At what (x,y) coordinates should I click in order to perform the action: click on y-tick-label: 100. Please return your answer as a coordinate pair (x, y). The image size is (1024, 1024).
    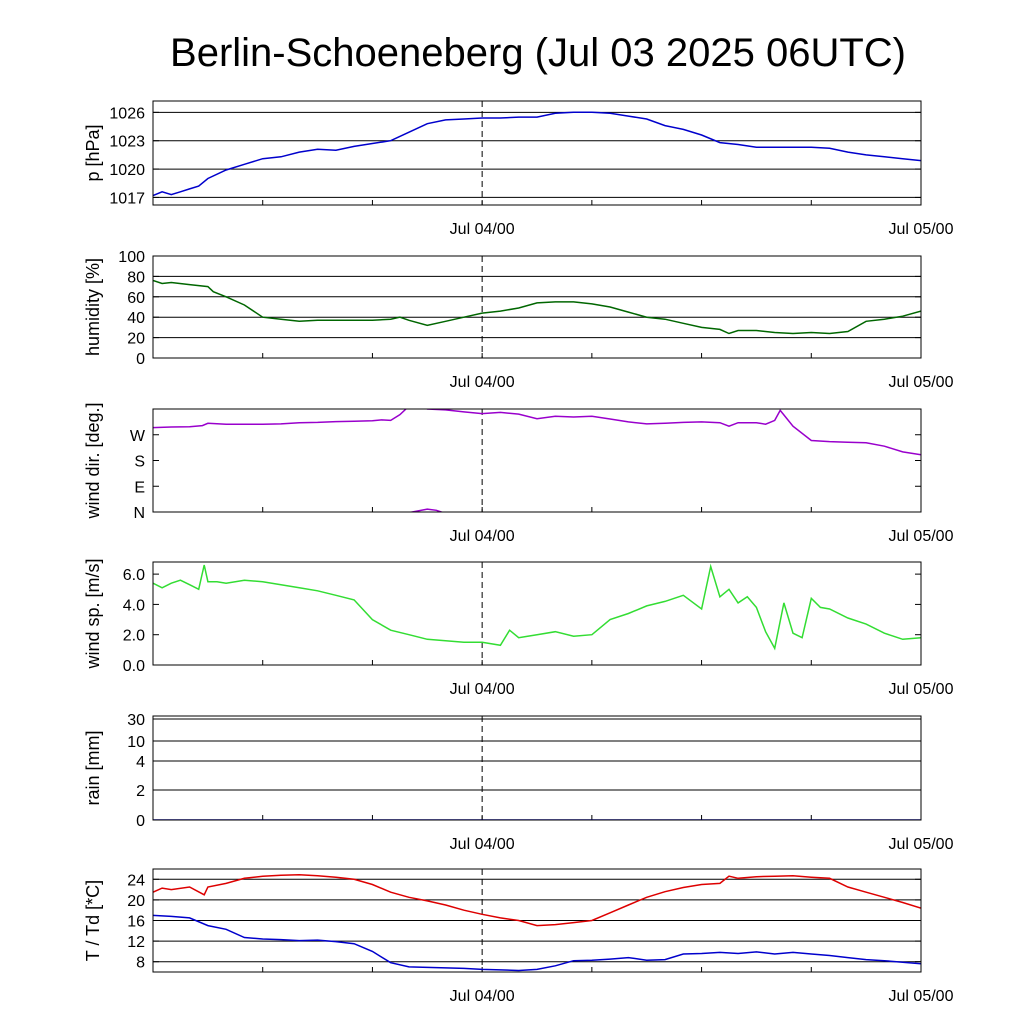
    Looking at the image, I should click on (131, 257).